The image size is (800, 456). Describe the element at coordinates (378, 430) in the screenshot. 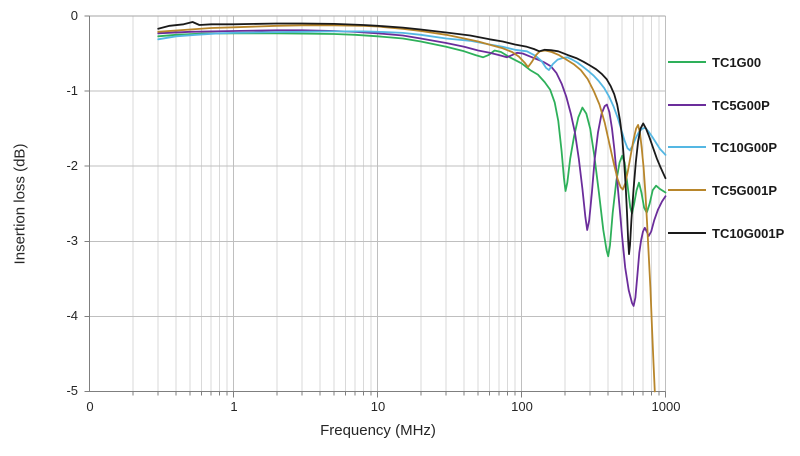

I see `x-axis-title: Frequency (MHz)` at that location.